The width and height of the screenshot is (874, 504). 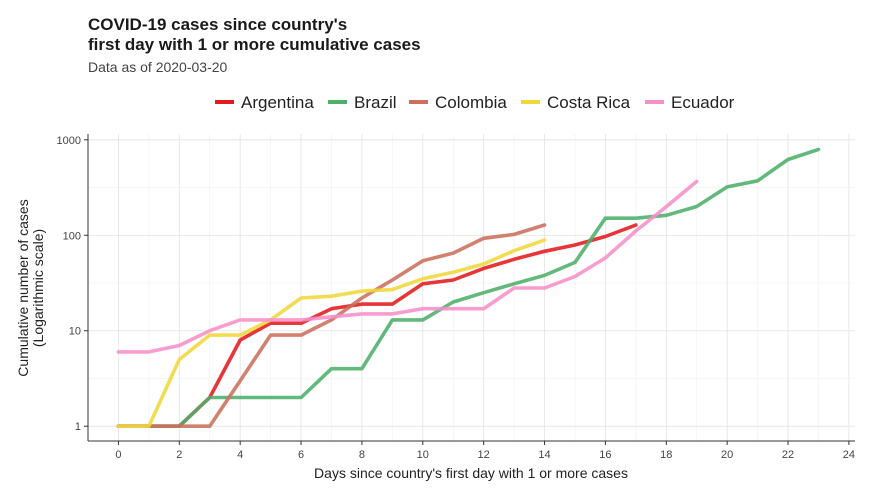 I want to click on y-tick-label: 100, so click(x=72, y=236).